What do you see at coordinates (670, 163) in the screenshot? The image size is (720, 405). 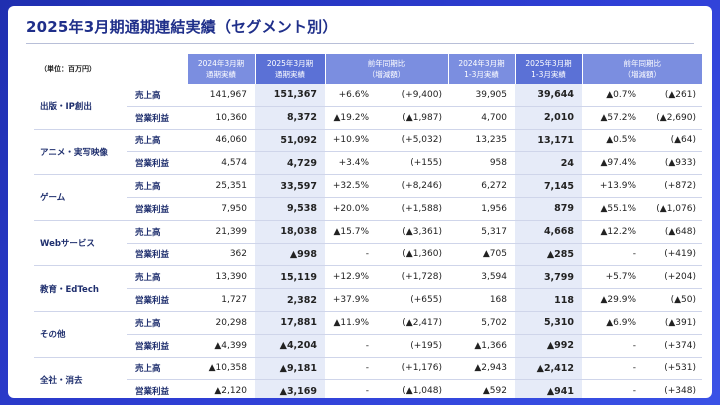 I see `q-diff-cell: (▲933)` at bounding box center [670, 163].